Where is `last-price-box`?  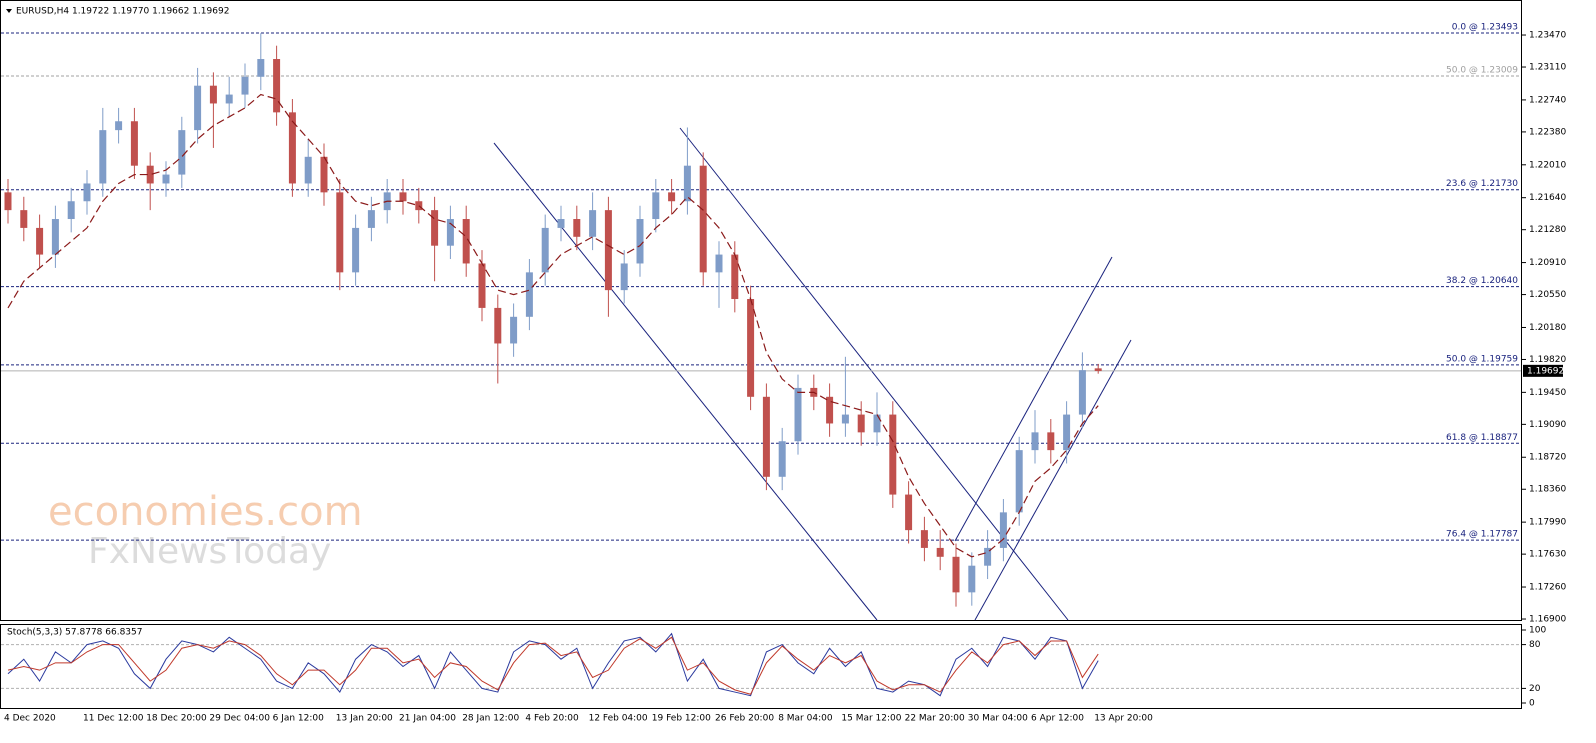
last-price-box is located at coordinates (1543, 370).